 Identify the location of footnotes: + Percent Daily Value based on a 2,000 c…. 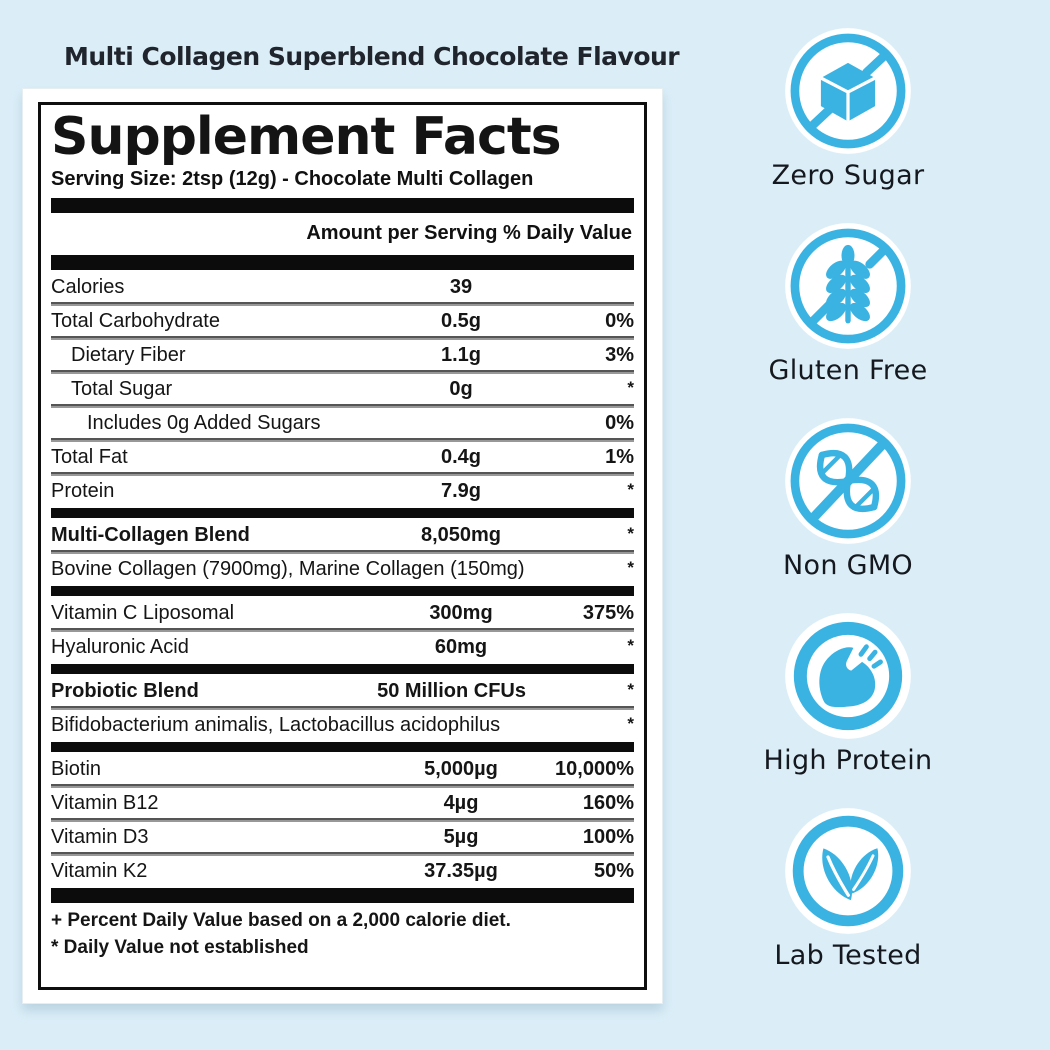
(342, 934).